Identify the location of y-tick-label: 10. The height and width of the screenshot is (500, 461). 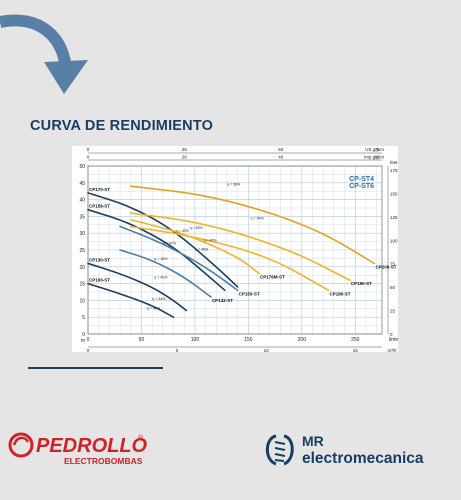
(82, 301).